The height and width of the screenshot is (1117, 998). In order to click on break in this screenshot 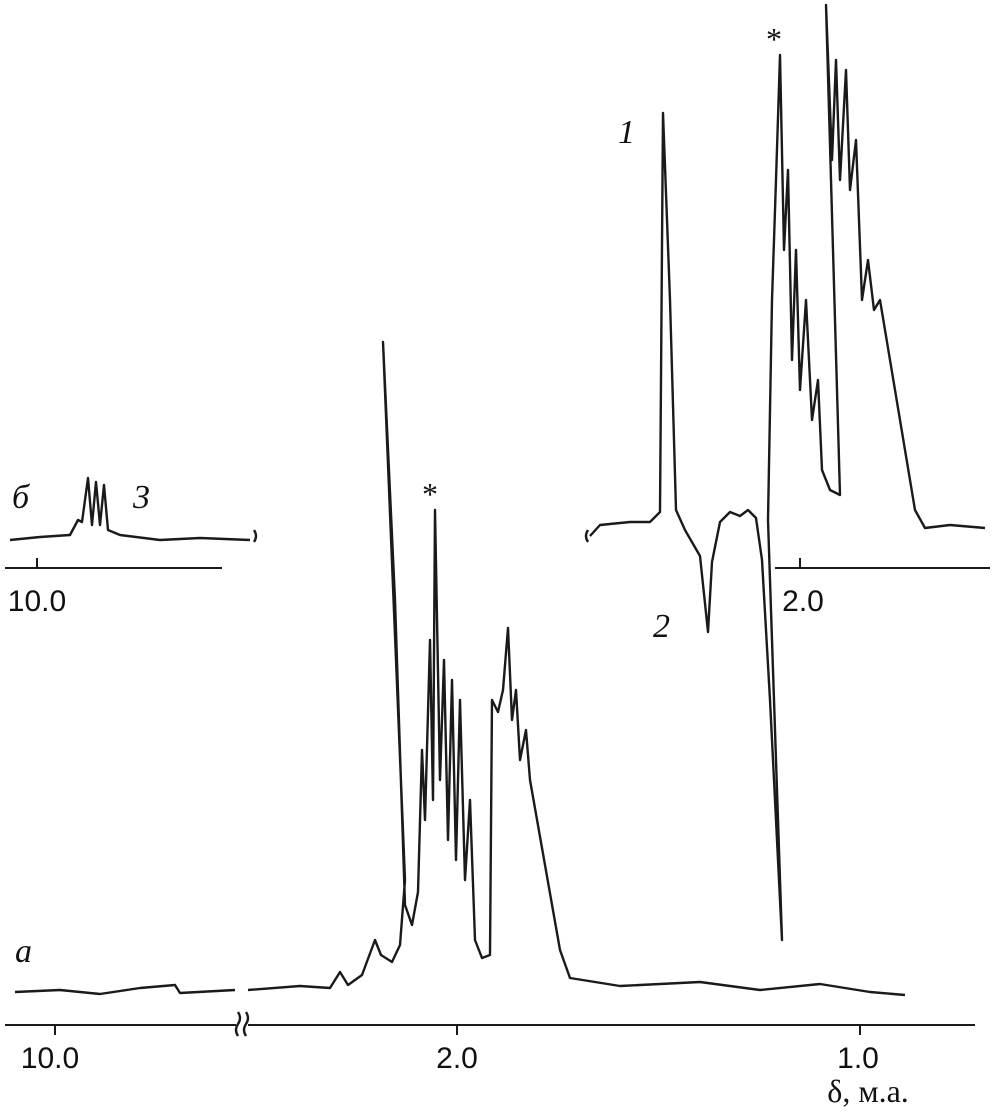, I will do `click(242, 1024)`.